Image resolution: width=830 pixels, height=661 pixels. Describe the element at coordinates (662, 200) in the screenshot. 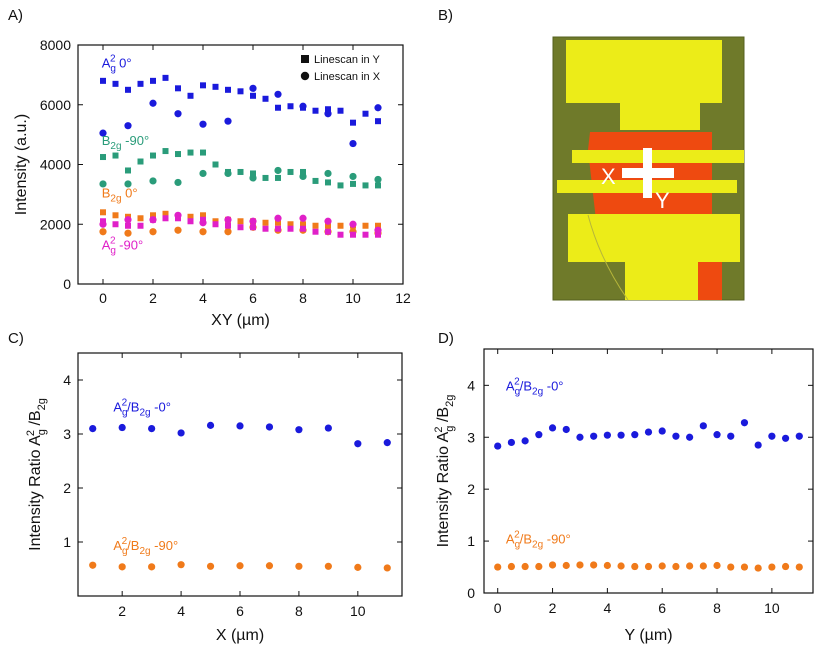

I see `micrograph-y-label: Y` at that location.